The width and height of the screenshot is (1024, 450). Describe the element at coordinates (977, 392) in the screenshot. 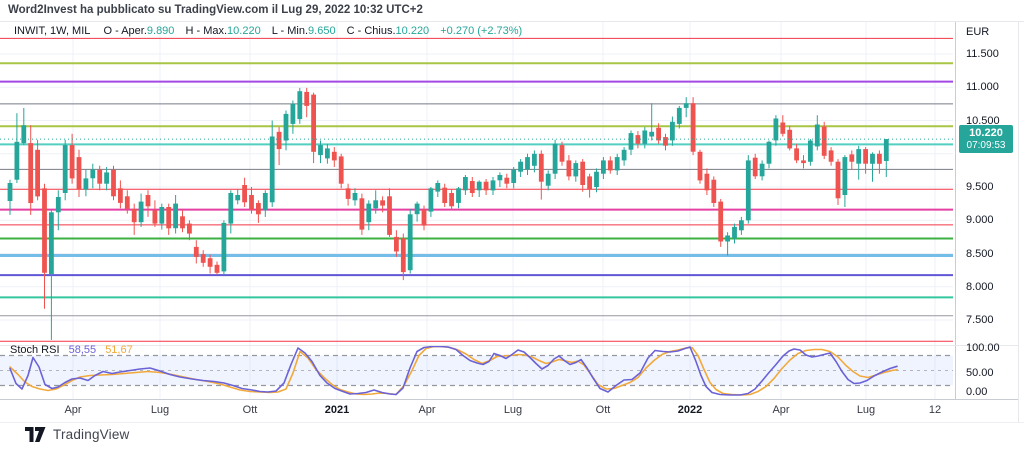

I see `stoch-tick-0.00: 0.00` at that location.